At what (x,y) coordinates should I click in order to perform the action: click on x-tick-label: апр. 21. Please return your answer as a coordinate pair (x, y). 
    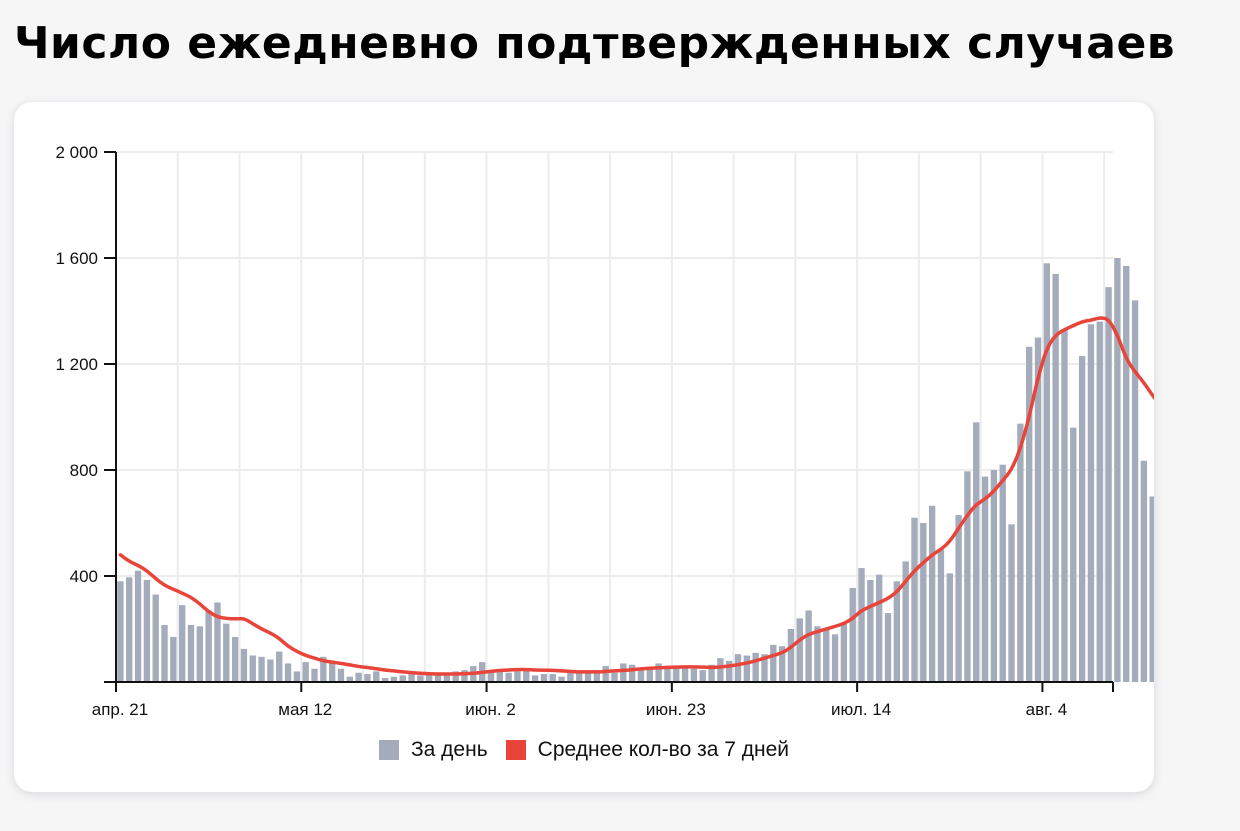
    Looking at the image, I should click on (120, 709).